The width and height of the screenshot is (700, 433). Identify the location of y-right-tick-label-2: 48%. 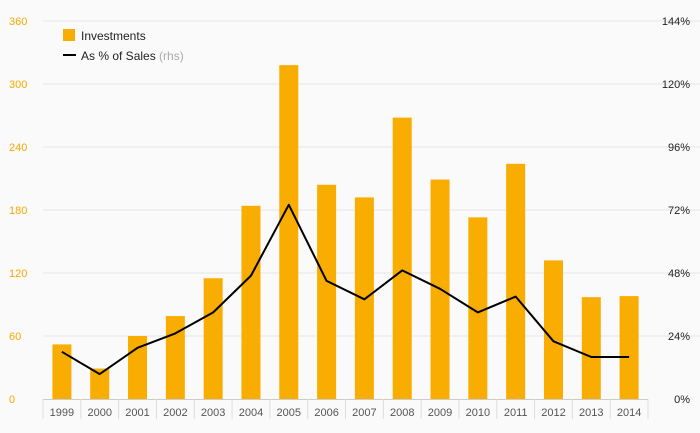
(679, 274).